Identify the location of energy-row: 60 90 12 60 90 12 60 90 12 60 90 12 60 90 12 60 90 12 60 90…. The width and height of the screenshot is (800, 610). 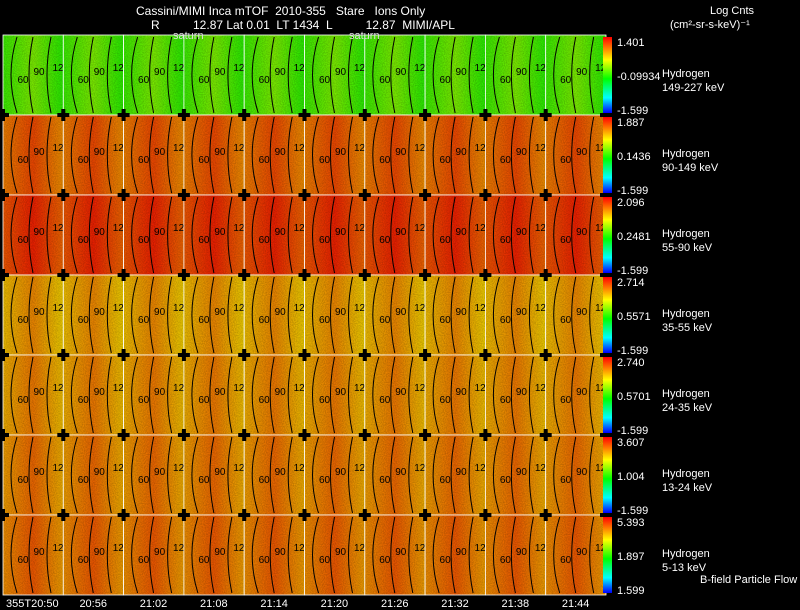
(304, 555).